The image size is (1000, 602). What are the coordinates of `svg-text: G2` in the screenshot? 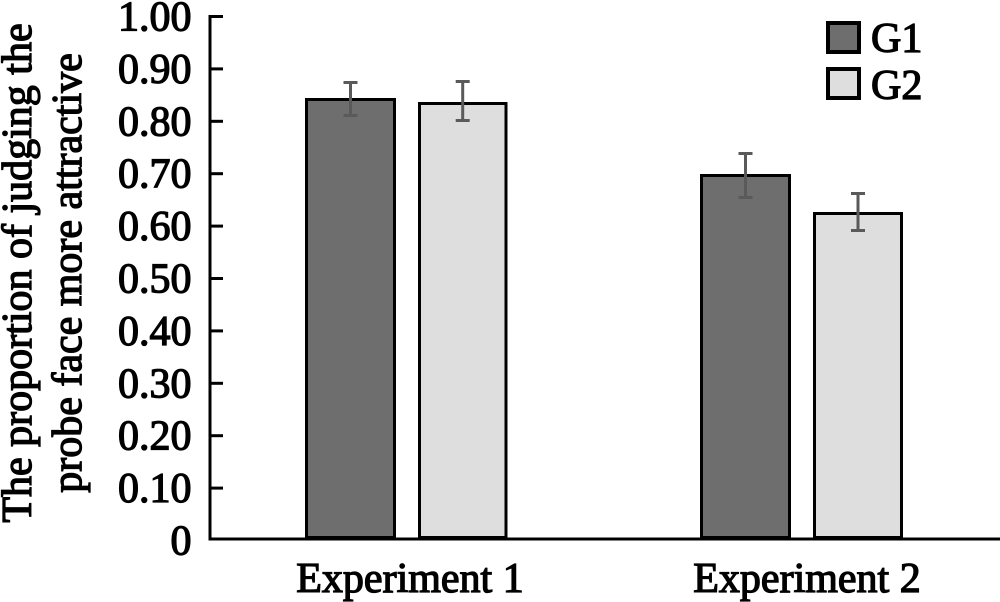 It's located at (896, 86).